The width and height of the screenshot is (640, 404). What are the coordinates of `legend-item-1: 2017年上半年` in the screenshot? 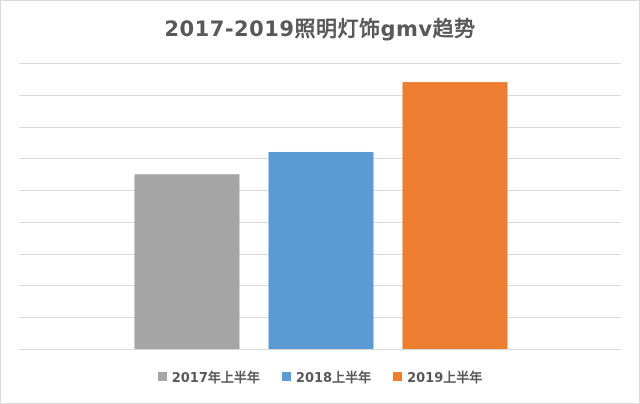 It's located at (208, 376).